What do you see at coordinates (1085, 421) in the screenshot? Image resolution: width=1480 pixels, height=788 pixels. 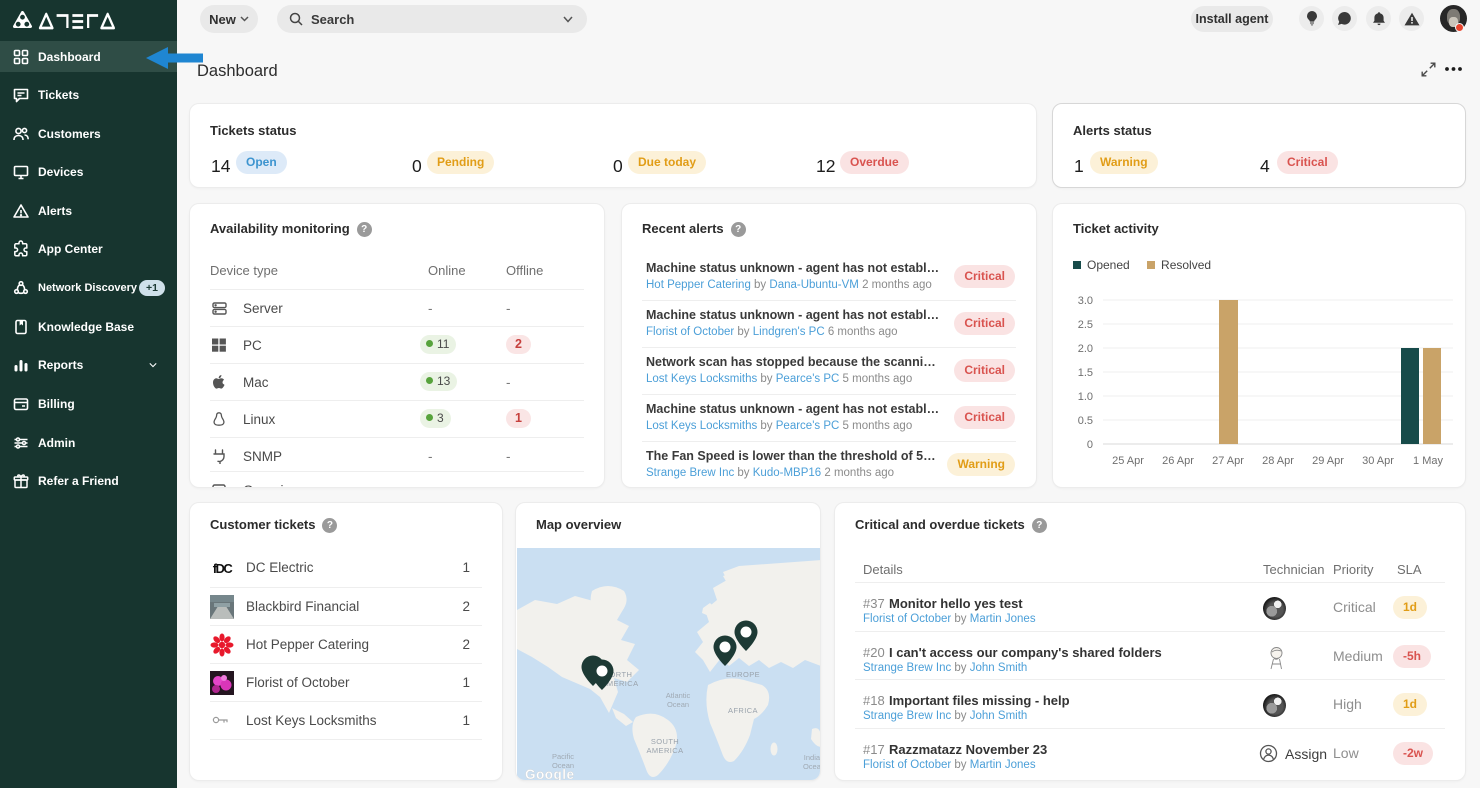 I see `svg-text: 0.5` at bounding box center [1085, 421].